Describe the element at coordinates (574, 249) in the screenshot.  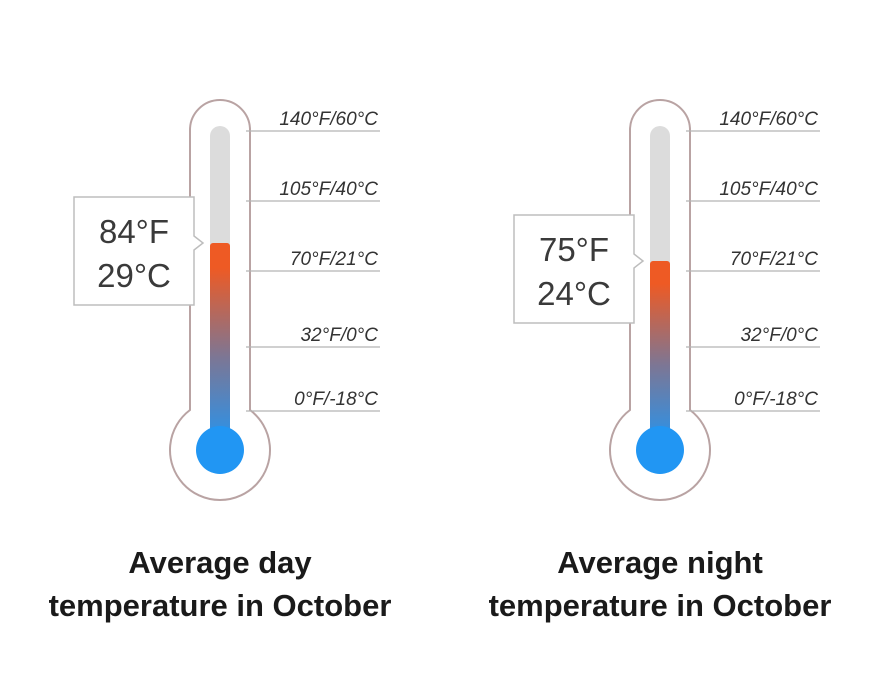
I see `readout-fahrenheit: 75°F` at that location.